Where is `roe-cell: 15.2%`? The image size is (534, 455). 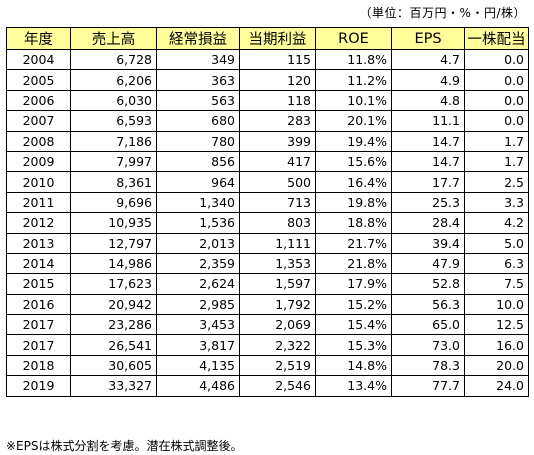
roe-cell: 15.2% is located at coordinates (353, 304).